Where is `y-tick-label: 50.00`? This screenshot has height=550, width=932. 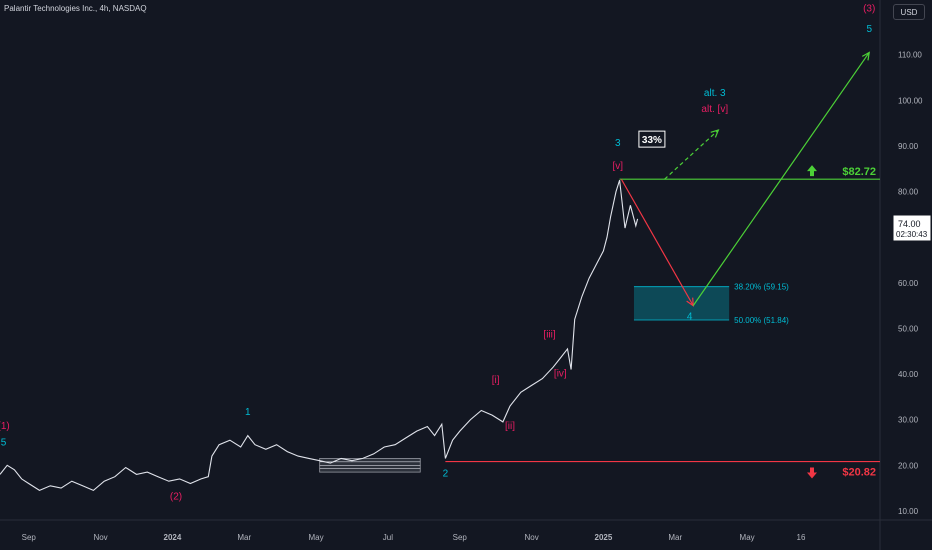
y-tick-label: 50.00 is located at coordinates (908, 328).